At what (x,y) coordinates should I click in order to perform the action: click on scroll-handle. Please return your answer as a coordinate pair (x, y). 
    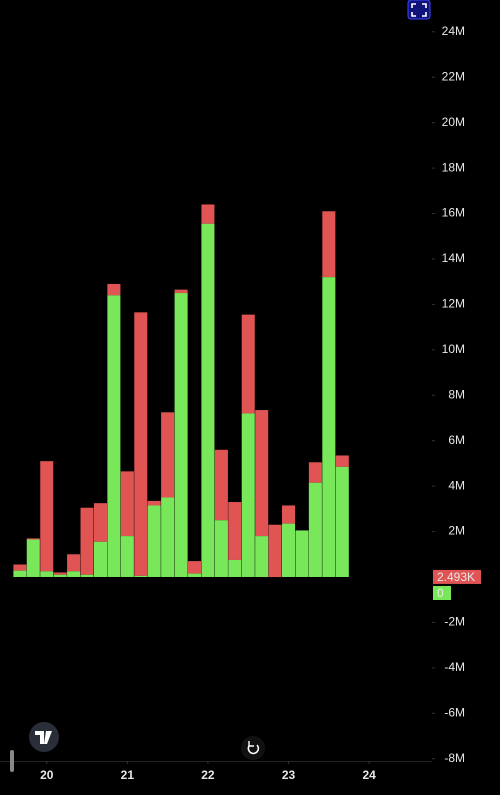
    Looking at the image, I should click on (12, 761).